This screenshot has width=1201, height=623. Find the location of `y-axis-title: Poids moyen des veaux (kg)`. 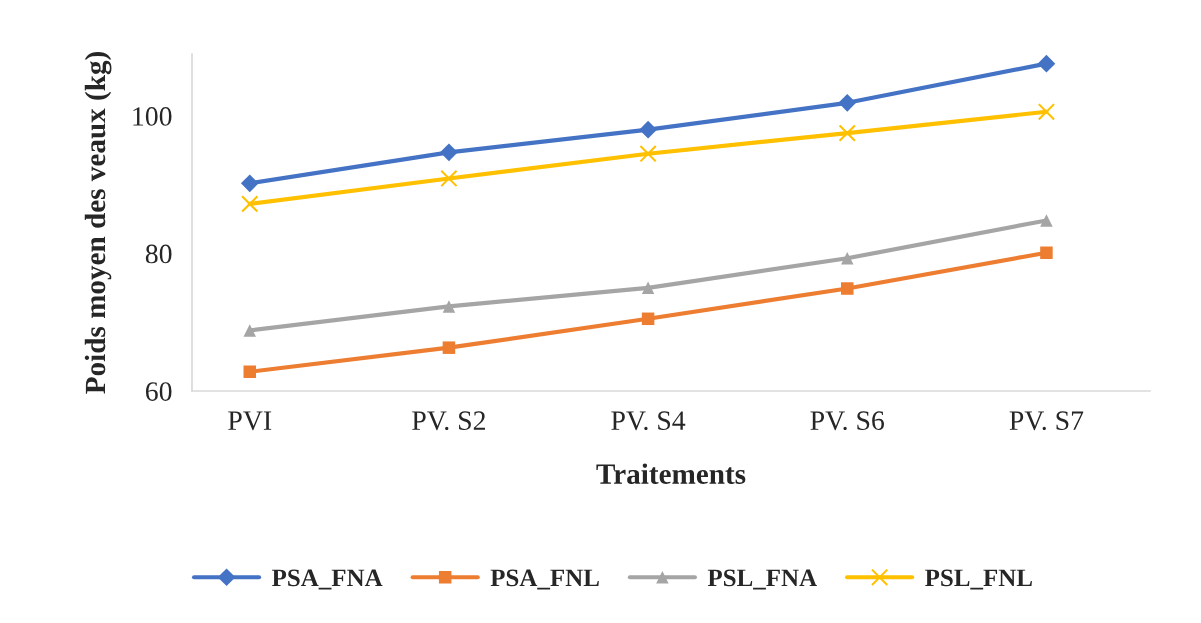

y-axis-title: Poids moyen des veaux (kg) is located at coordinates (98, 223).